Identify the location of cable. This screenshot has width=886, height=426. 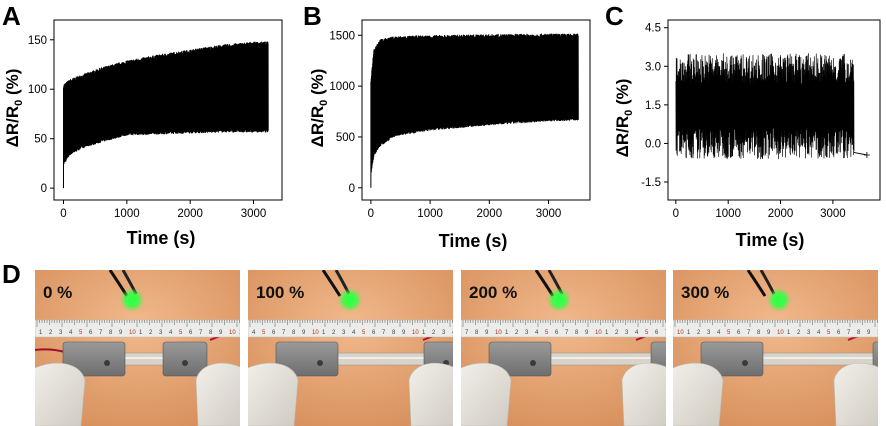
(50, 350).